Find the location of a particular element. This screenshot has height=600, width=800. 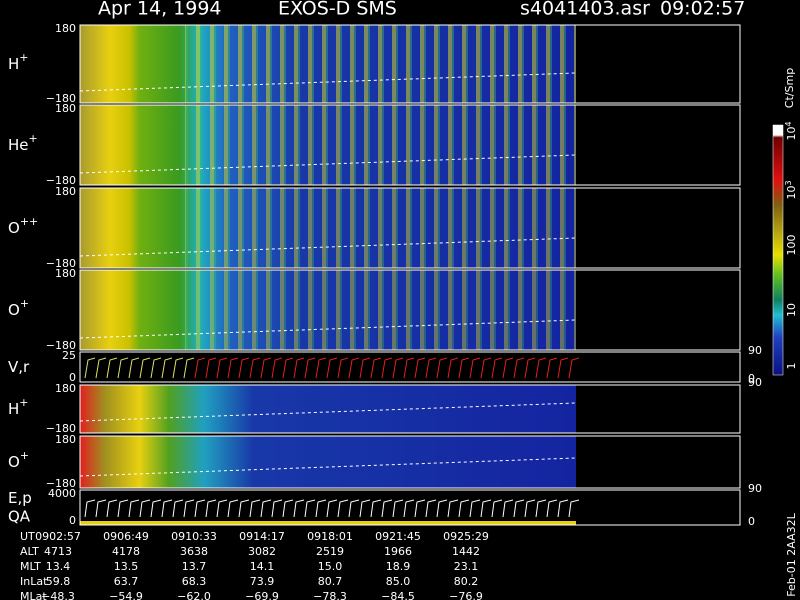

row-label: ALT is located at coordinates (29, 551).